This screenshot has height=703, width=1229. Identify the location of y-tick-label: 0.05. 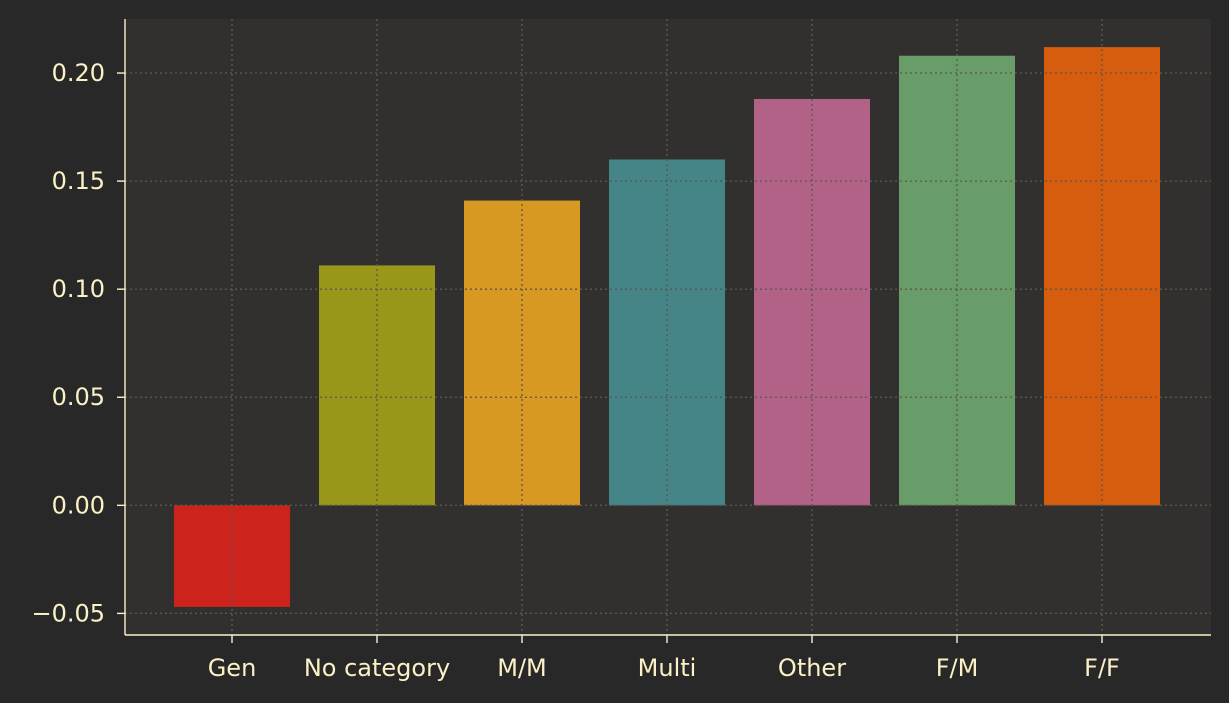
(78, 397).